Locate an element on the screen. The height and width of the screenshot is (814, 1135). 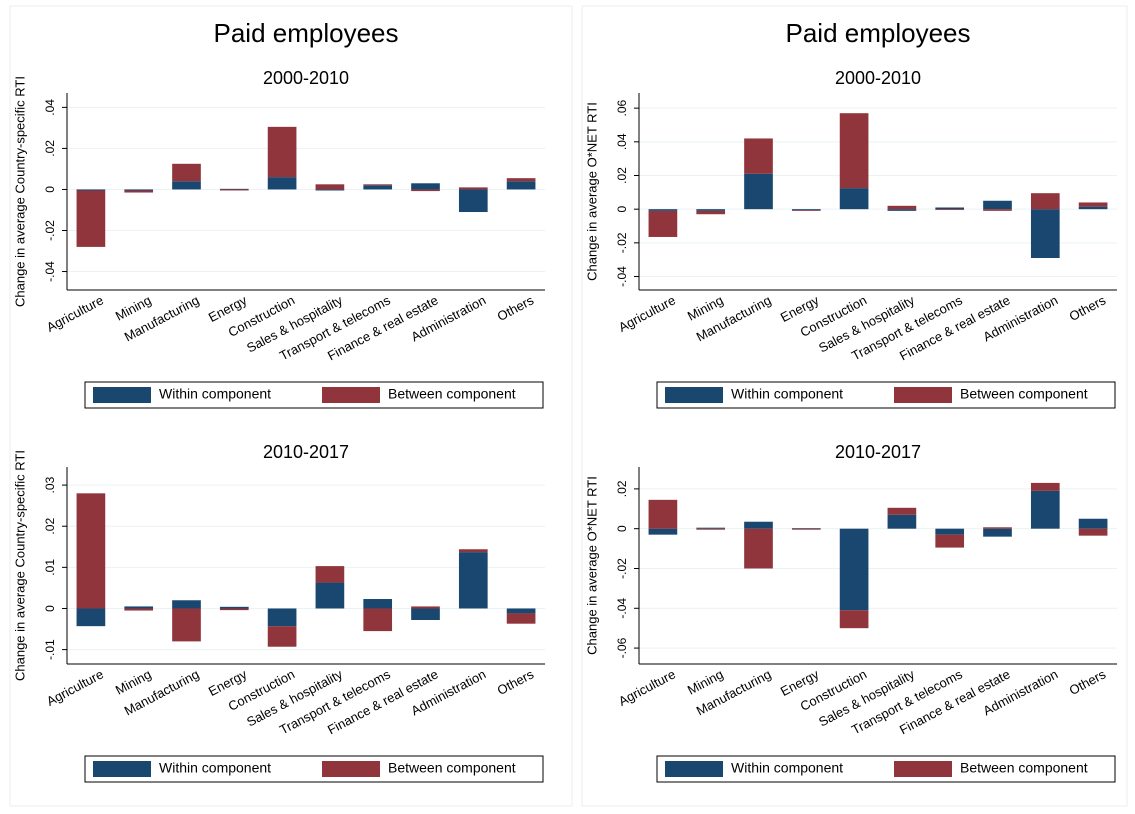
chart-title: Paid employees is located at coordinates (306, 33).